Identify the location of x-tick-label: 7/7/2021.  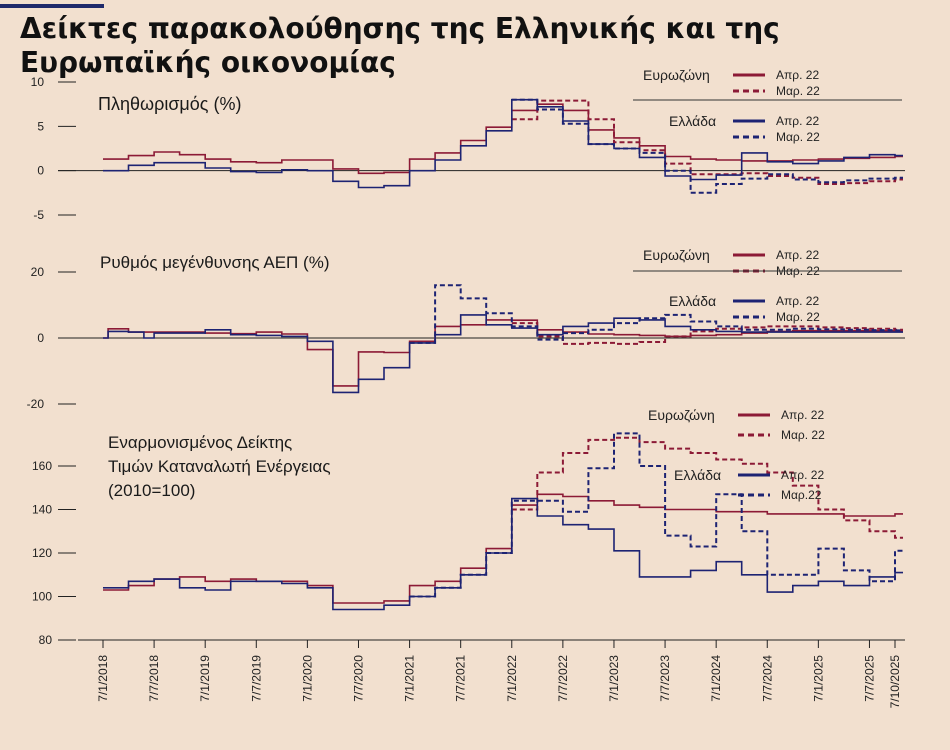
(461, 678).